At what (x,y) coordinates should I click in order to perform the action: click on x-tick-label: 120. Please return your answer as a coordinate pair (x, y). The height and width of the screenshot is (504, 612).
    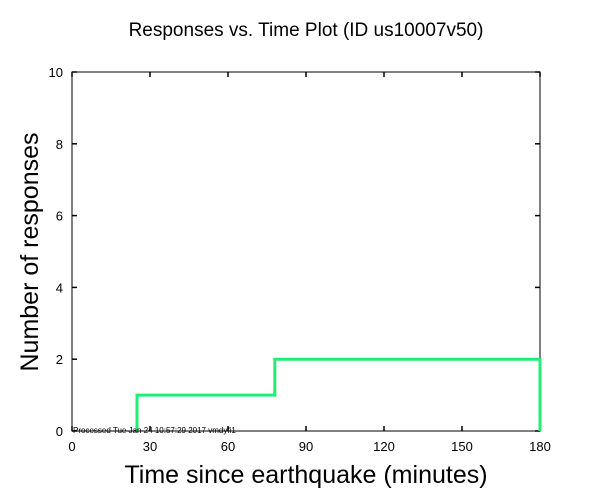
    Looking at the image, I should click on (384, 446).